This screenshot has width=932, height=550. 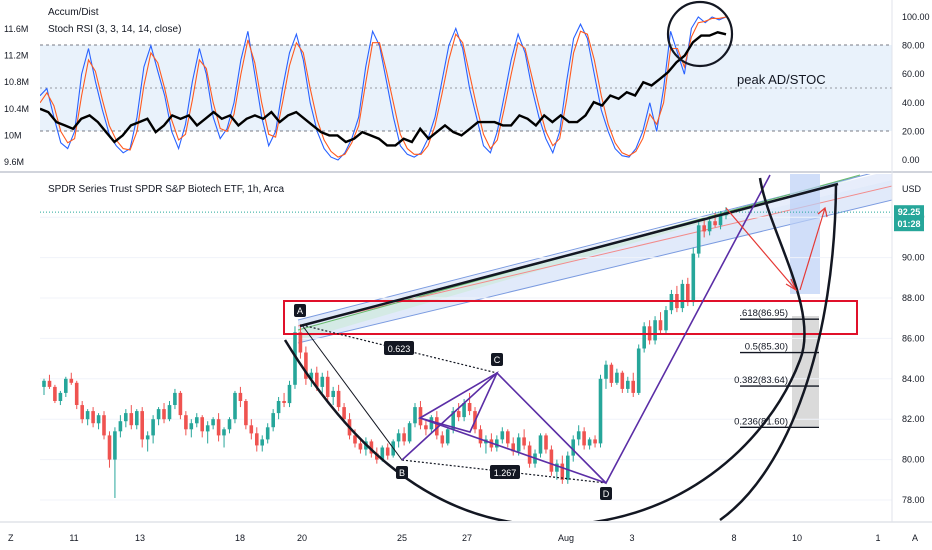 What do you see at coordinates (300, 311) in the screenshot?
I see `svg-text: A` at bounding box center [300, 311].